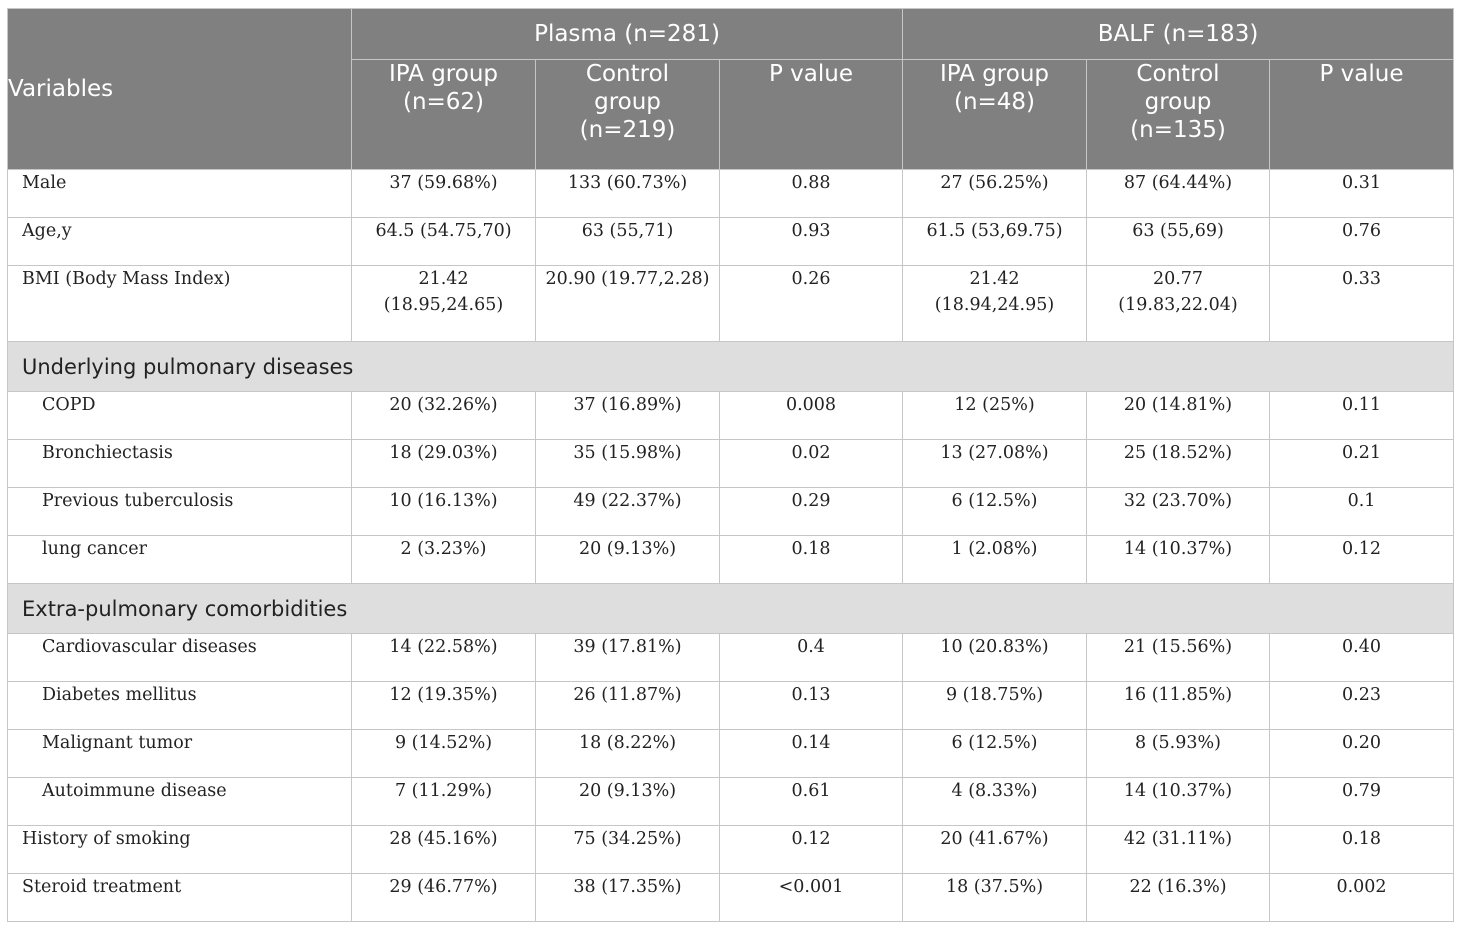 The image size is (1460, 933). Describe the element at coordinates (443, 791) in the screenshot. I see `cell-line: 7 (11.29%)` at that location.